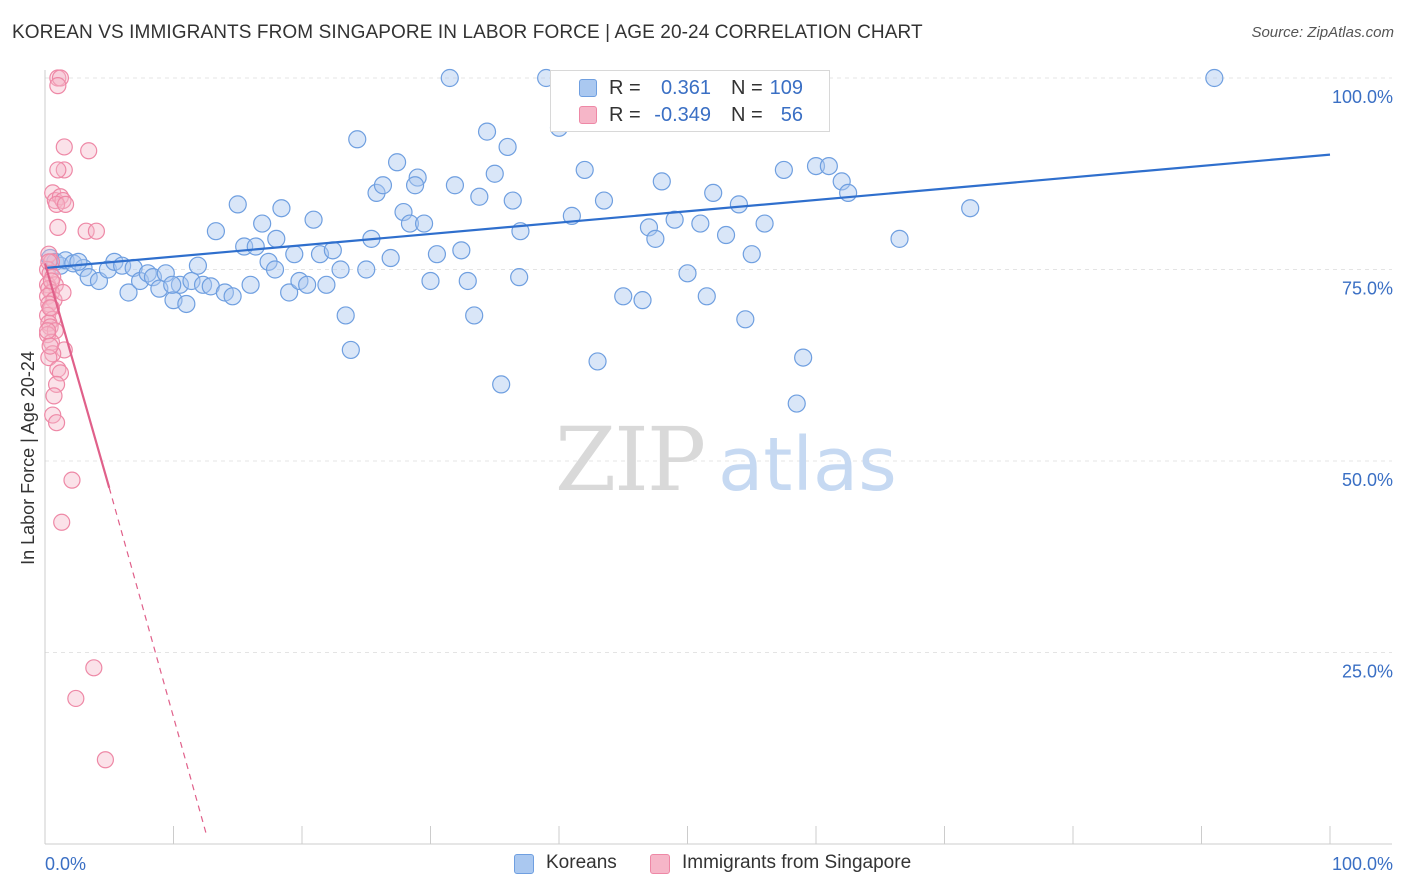 The width and height of the screenshot is (1406, 892). What do you see at coordinates (660, 864) in the screenshot?
I see `series-swatch-singapore` at bounding box center [660, 864].